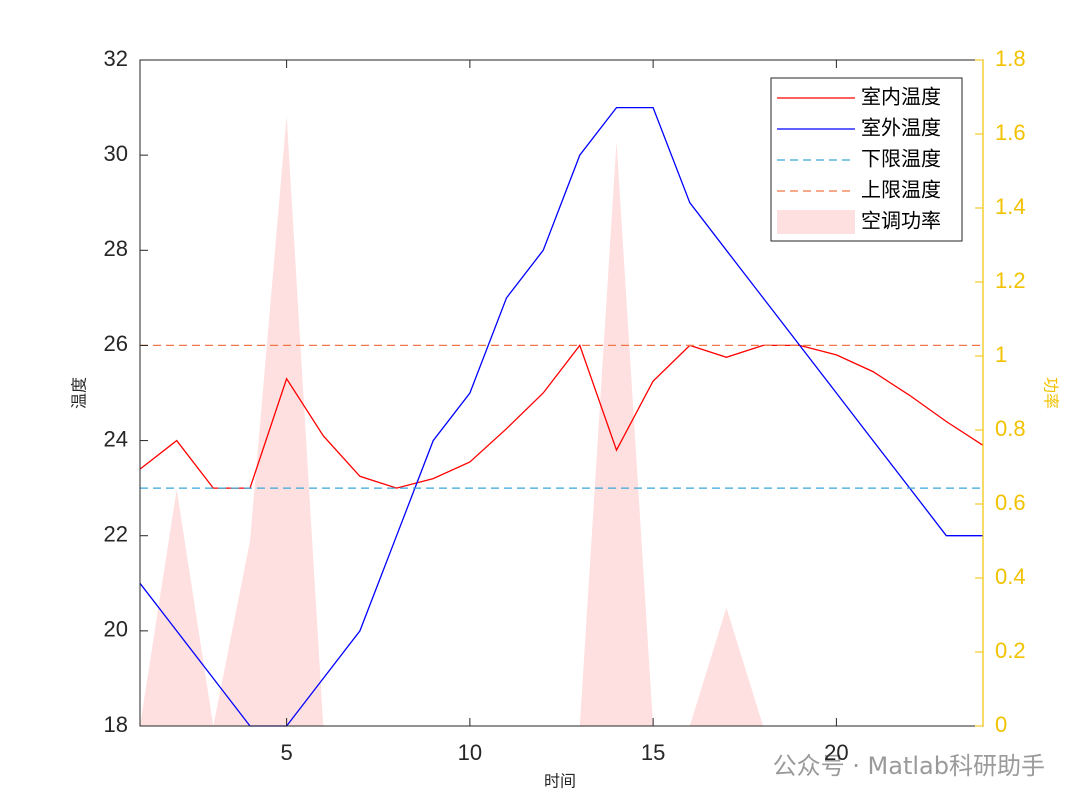  Describe the element at coordinates (836, 752) in the screenshot. I see `x-tick-label: 20` at that location.